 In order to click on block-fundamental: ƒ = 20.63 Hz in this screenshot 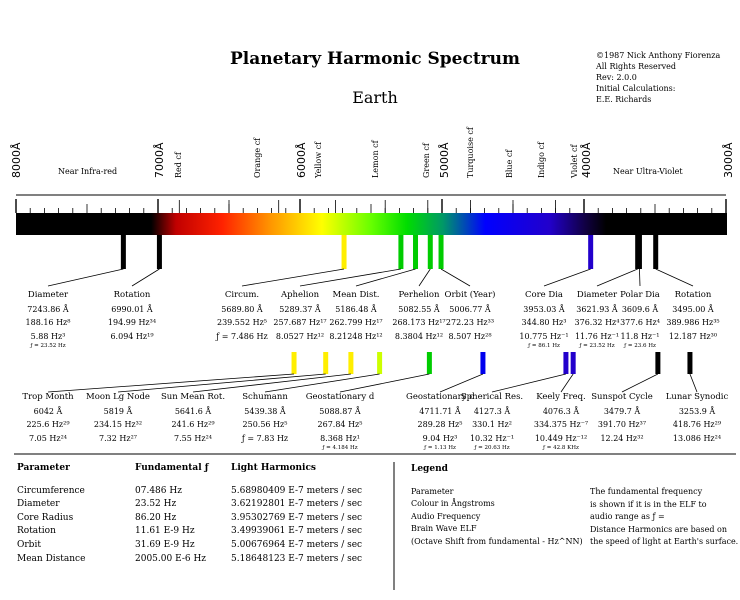, I will do `click(492, 448)`.